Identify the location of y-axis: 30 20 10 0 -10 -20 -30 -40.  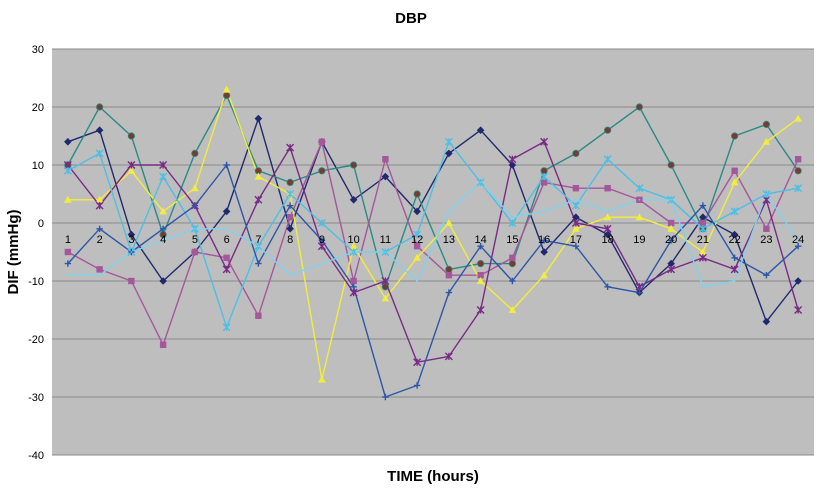
(36, 253).